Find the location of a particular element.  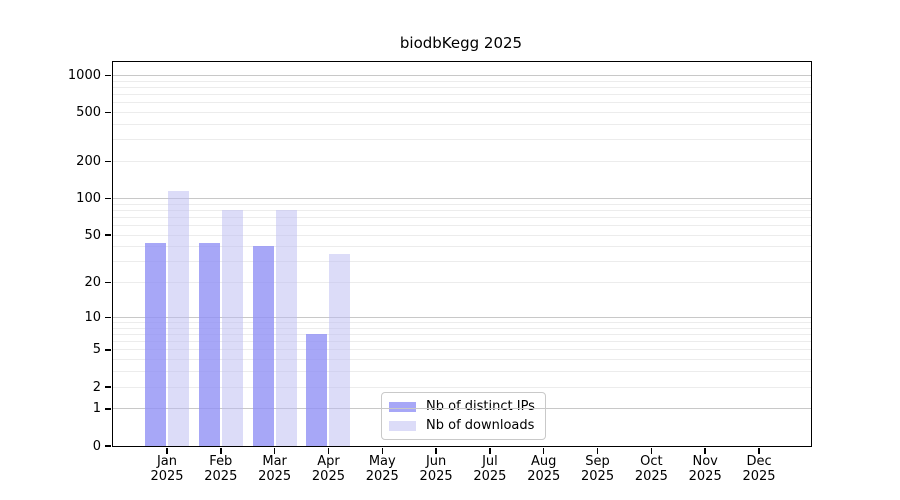

month-label: Apr is located at coordinates (328, 461).